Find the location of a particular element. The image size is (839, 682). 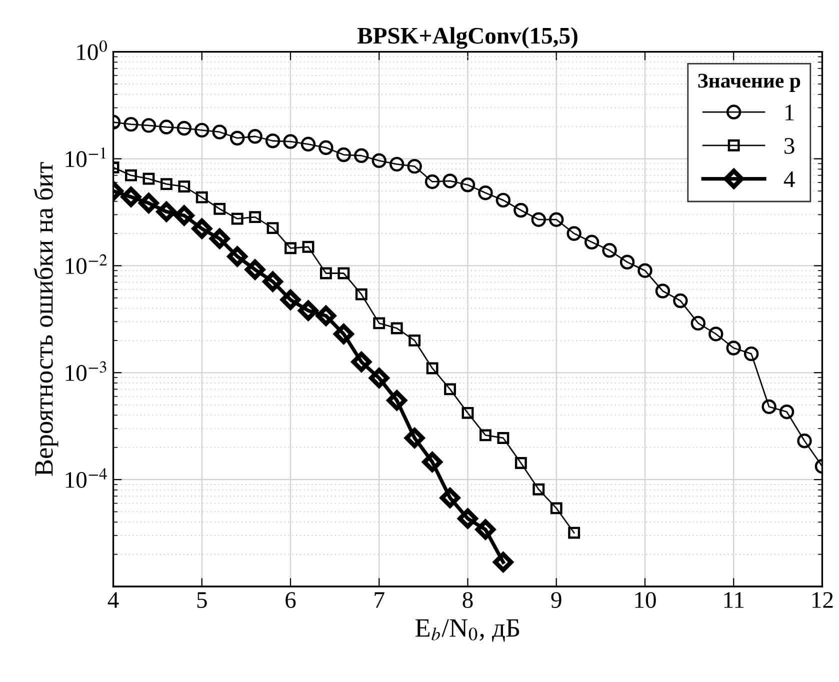

x-tick-label: 8 is located at coordinates (467, 600).